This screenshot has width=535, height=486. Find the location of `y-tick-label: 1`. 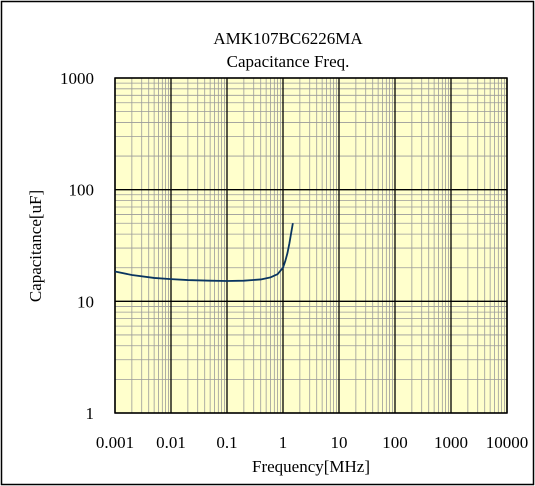

y-tick-label: 1 is located at coordinates (90, 413).